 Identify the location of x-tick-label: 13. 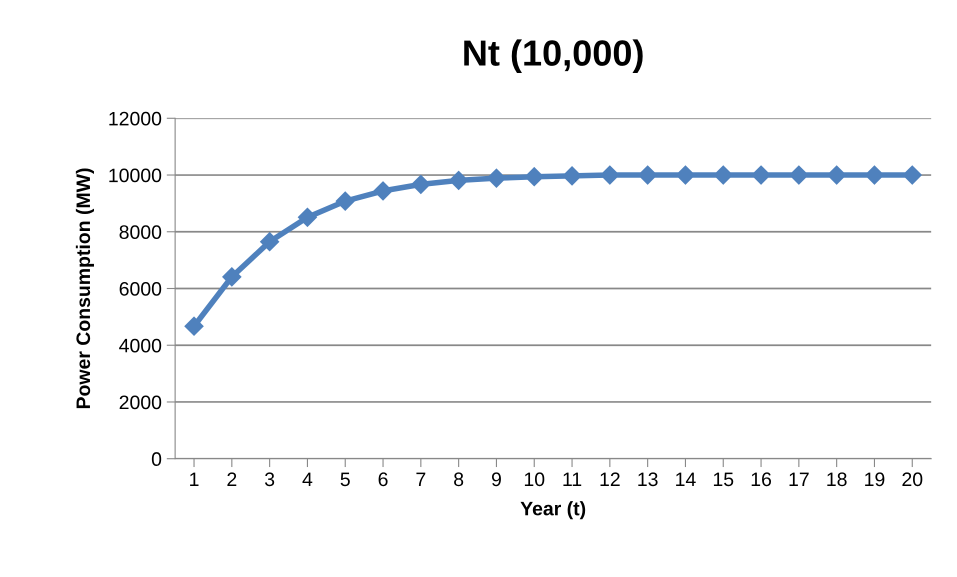
(648, 479).